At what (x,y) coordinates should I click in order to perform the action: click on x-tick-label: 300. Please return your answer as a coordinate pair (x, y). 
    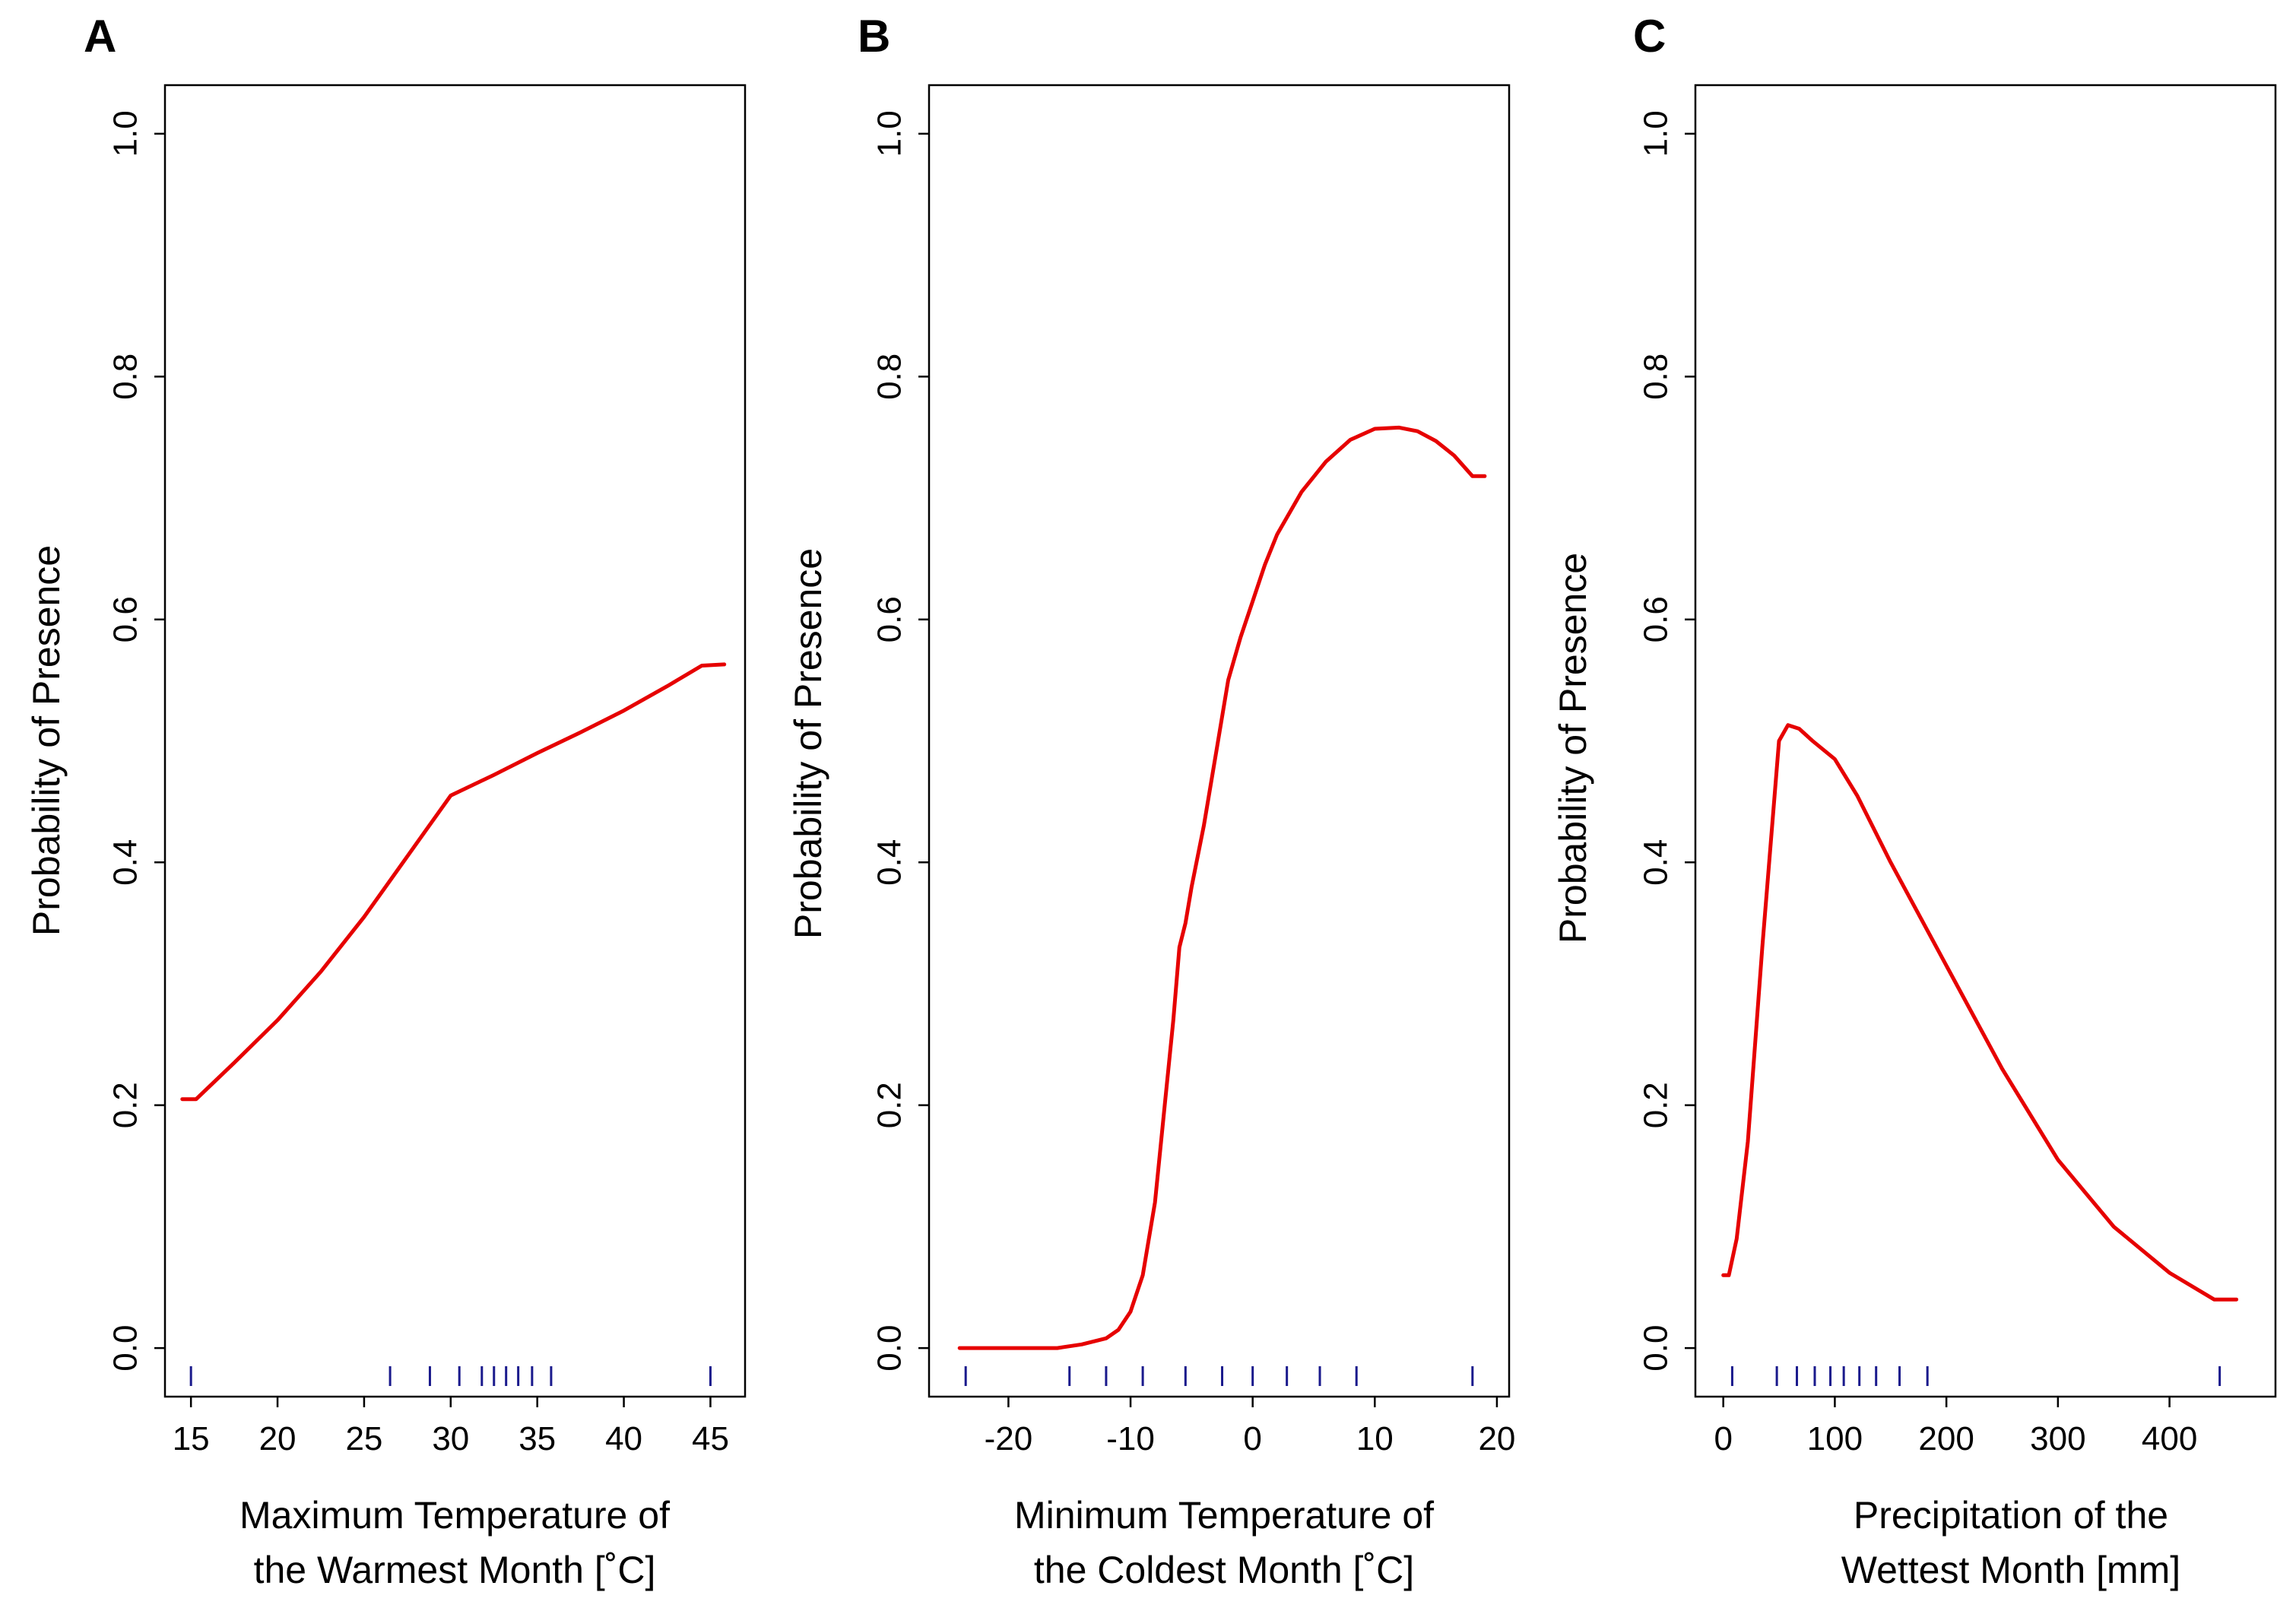
    Looking at the image, I should click on (2057, 1438).